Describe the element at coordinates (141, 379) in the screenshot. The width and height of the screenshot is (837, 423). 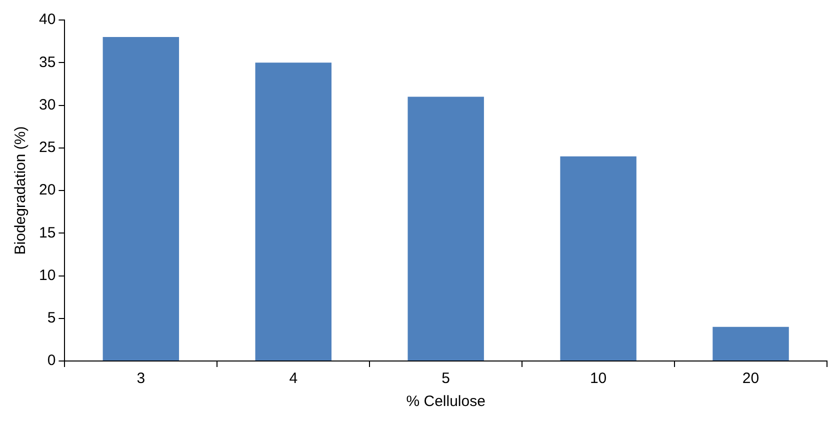
I see `x-tick-label: 3` at that location.